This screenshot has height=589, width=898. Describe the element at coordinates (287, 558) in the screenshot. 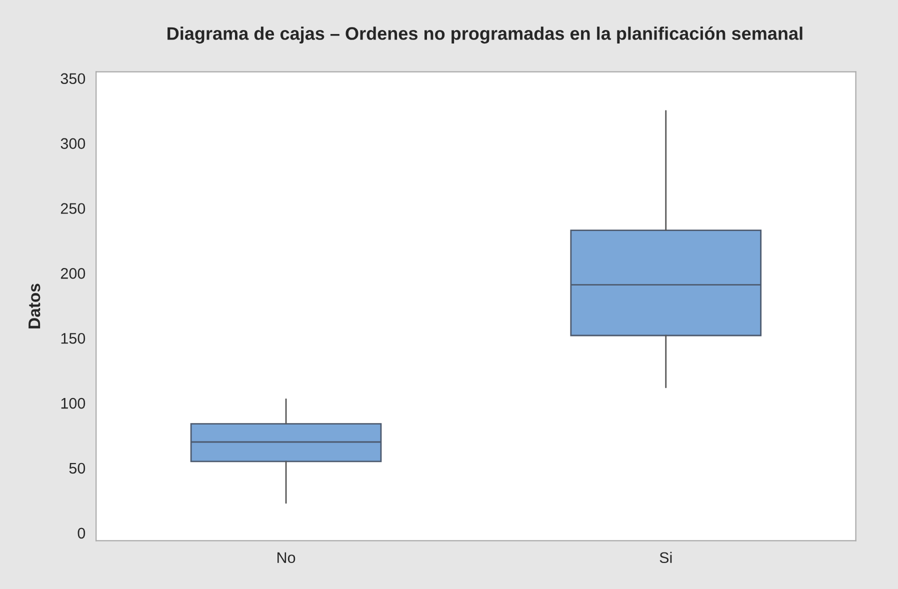

I see `x-tick-label: No` at that location.